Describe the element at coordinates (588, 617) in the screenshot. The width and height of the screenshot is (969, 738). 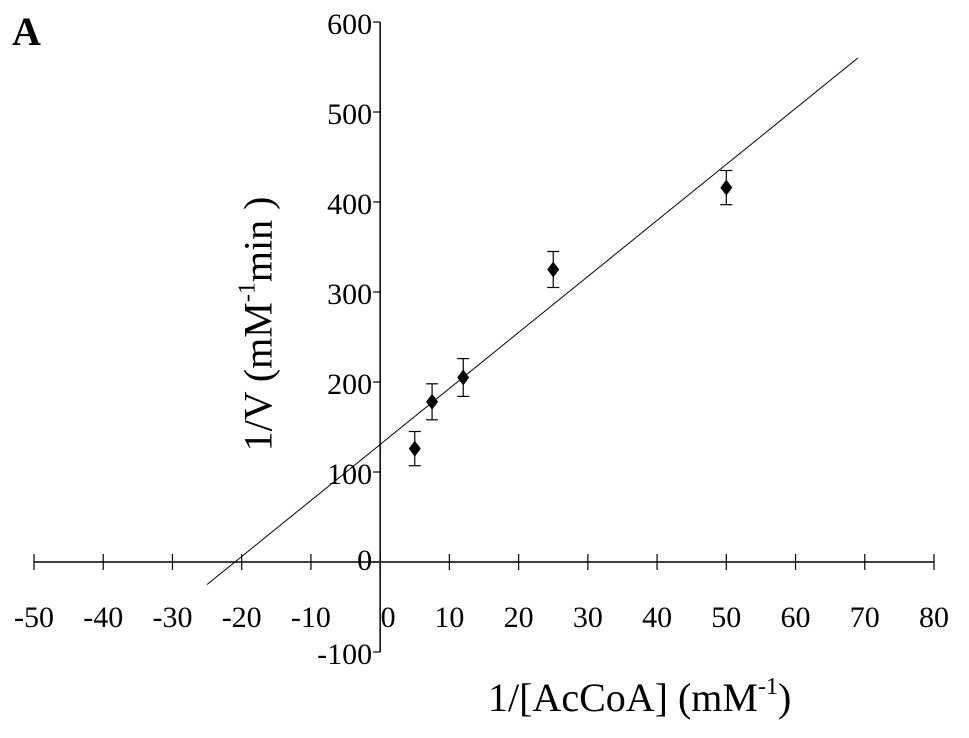
I see `x-tick-label: 30` at that location.